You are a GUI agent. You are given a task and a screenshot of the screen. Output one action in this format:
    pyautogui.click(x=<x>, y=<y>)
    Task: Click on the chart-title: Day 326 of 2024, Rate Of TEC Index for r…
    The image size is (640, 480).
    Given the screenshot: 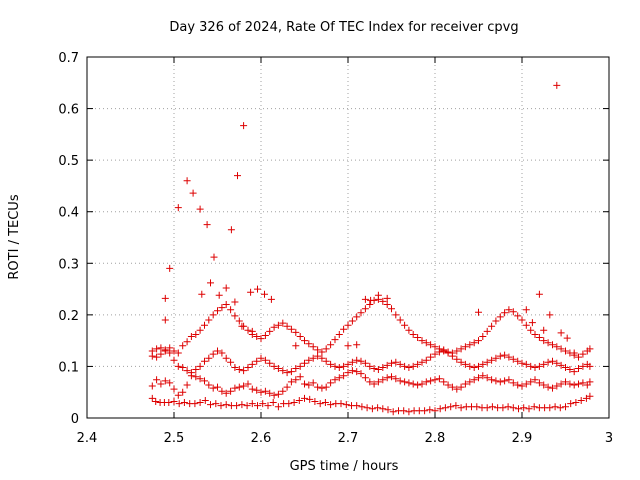 What is the action you would take?
    pyautogui.click(x=343, y=27)
    